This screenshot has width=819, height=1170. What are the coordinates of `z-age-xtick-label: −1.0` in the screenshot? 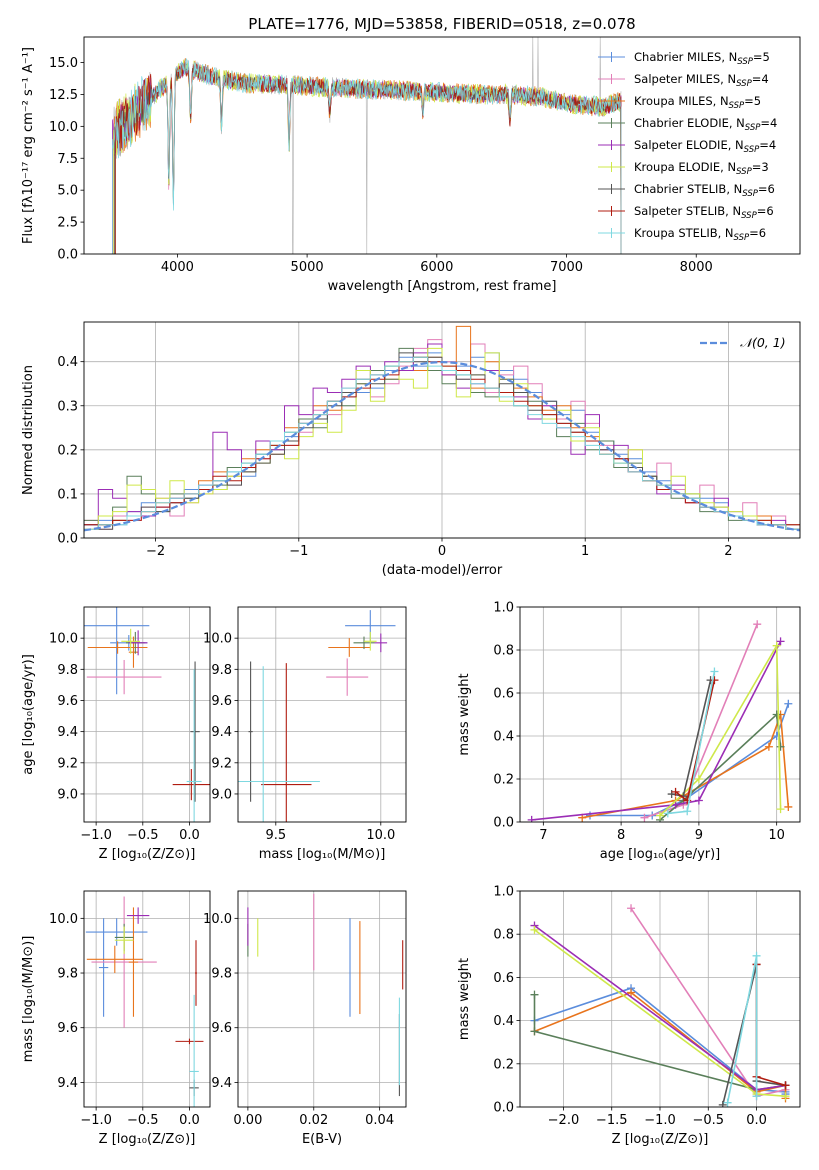 It's located at (96, 835).